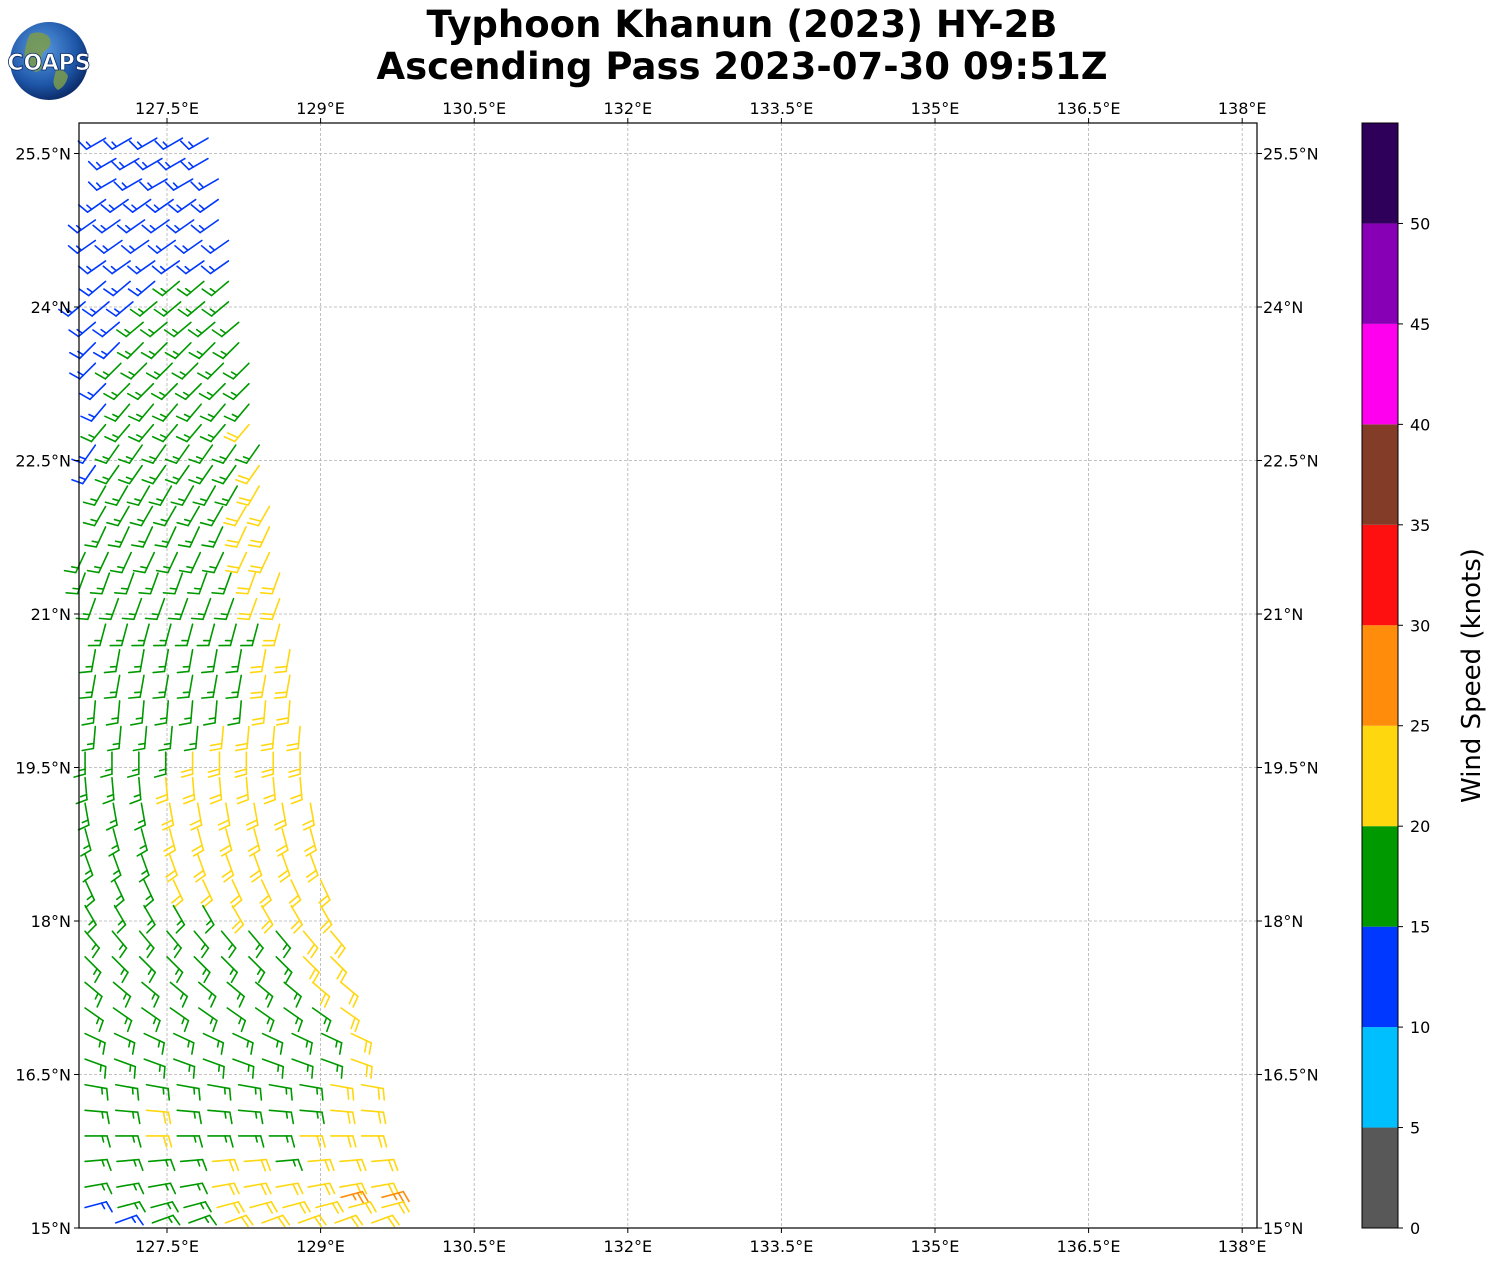 The height and width of the screenshot is (1264, 1498). What do you see at coordinates (627, 1246) in the screenshot?
I see `lon-tick-label-bottom: 132°E` at bounding box center [627, 1246].